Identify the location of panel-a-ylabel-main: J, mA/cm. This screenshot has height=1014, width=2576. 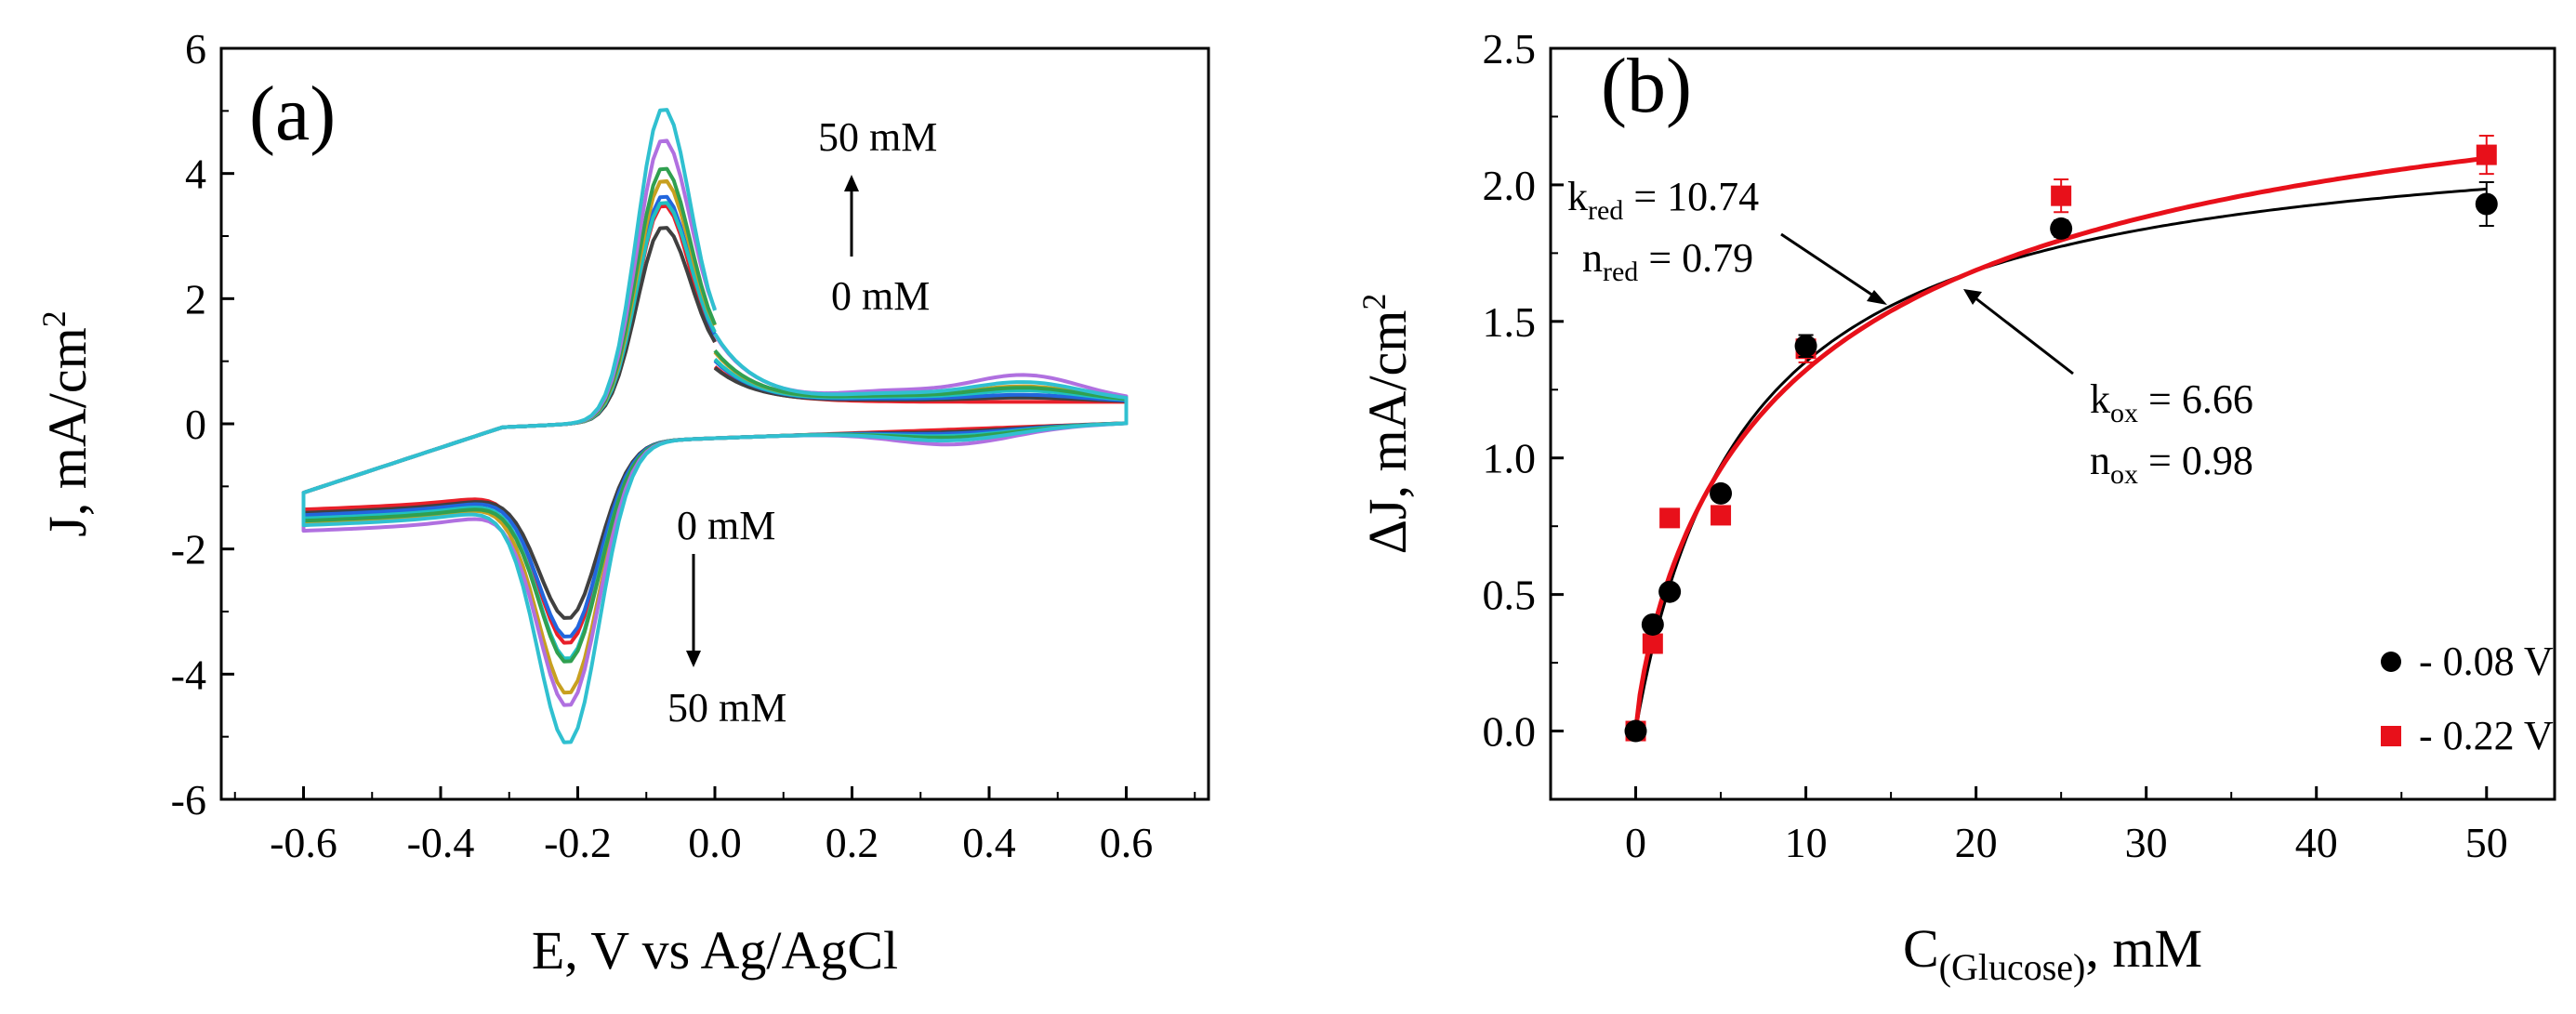
(67, 432).